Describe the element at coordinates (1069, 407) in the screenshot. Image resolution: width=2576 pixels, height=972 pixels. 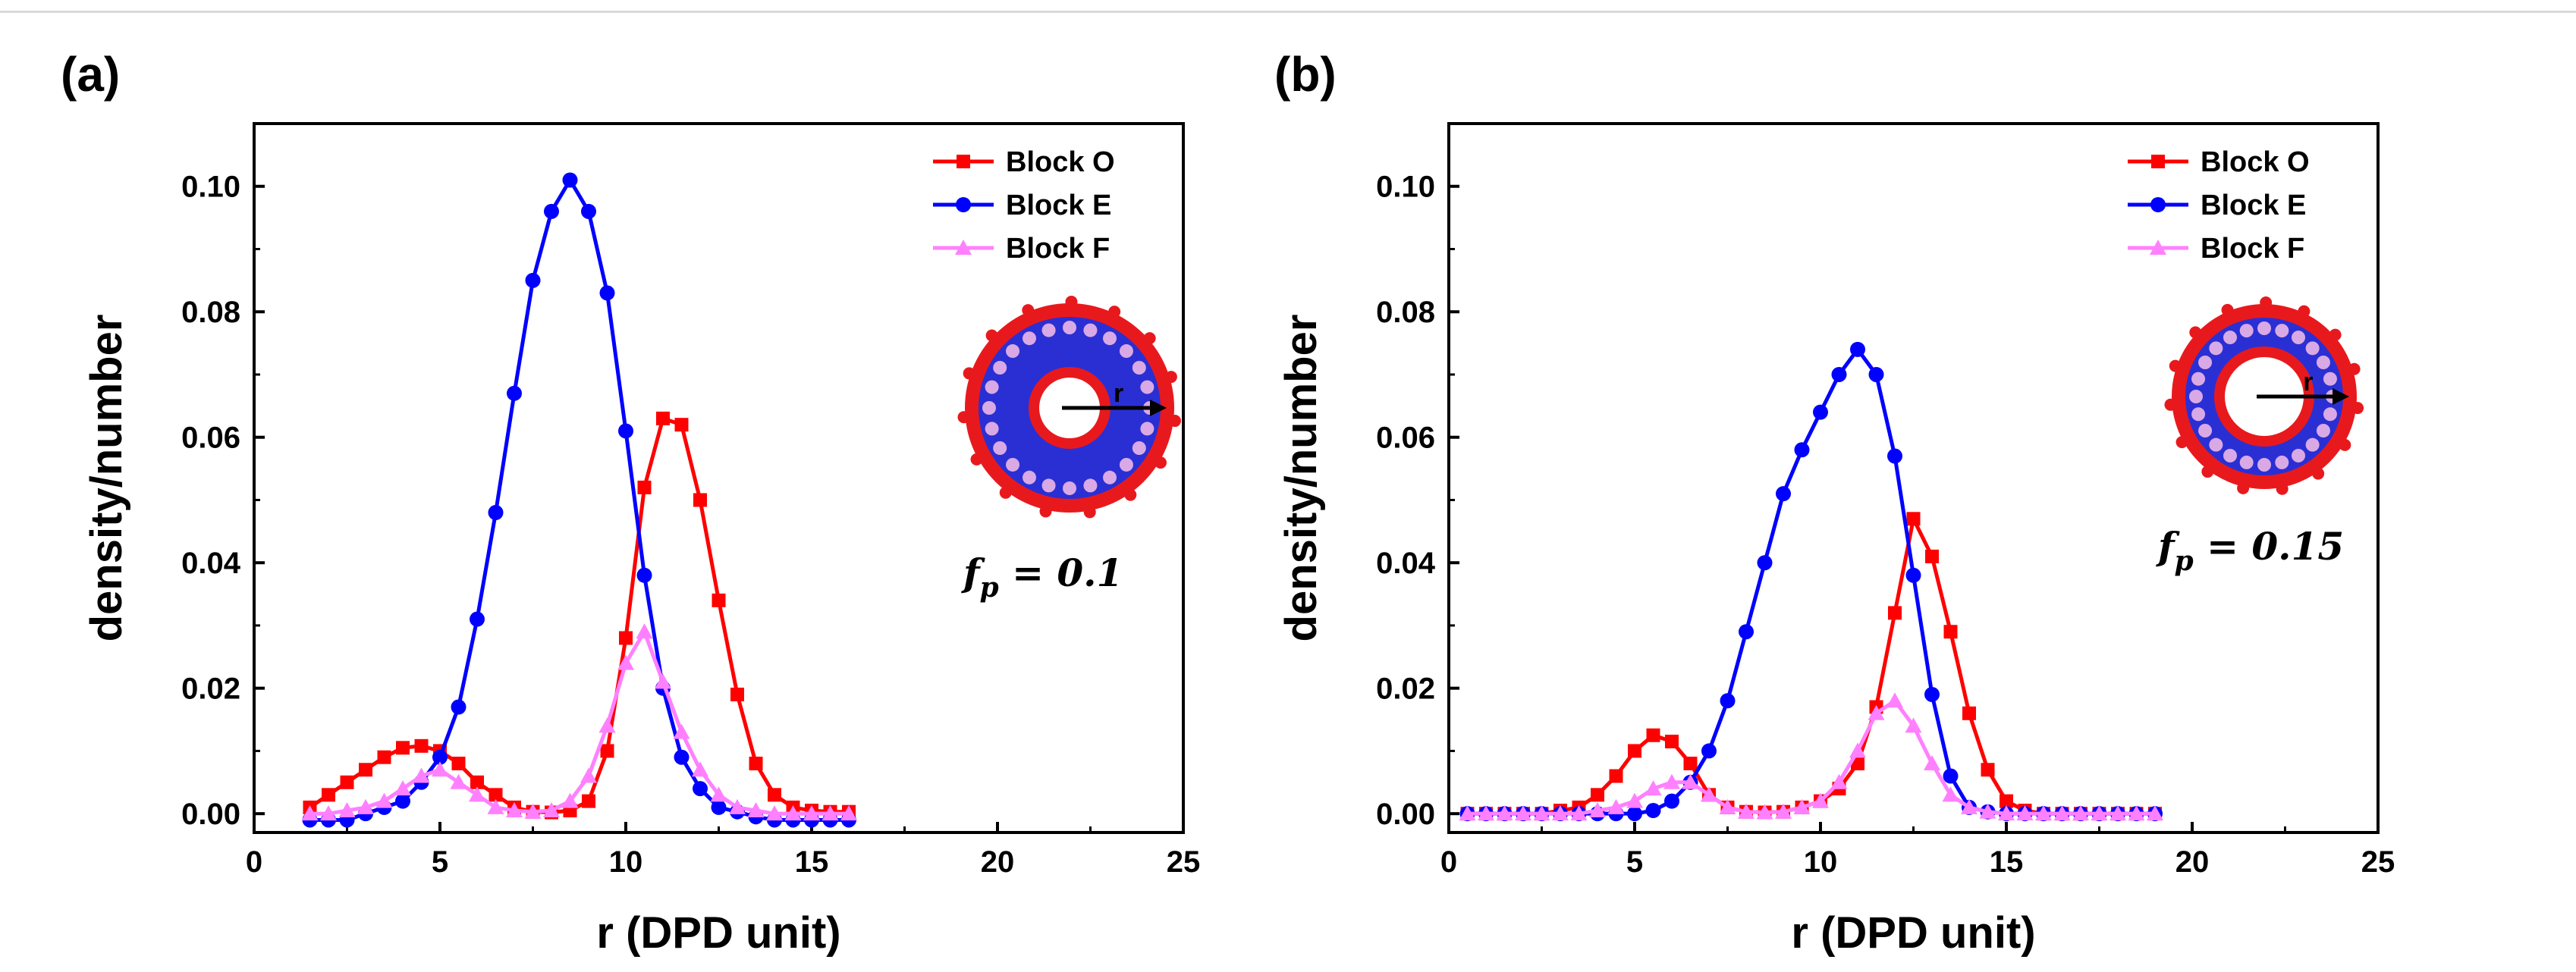
I see `micelle-inset-image: r` at that location.